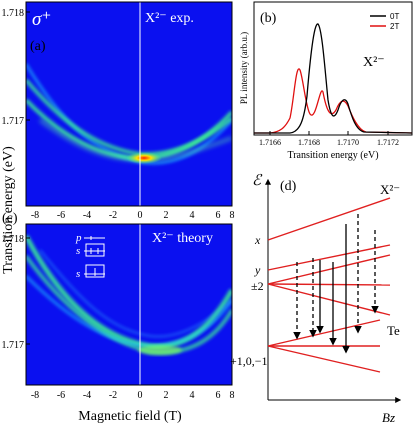  What do you see at coordinates (394, 16) in the screenshot?
I see `panel-b-legend-0T: 0T` at bounding box center [394, 16].